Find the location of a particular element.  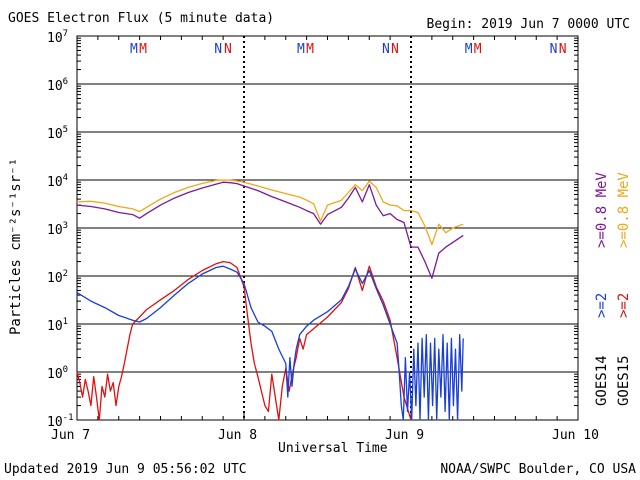

x-tick-label: Jun 9 is located at coordinates (404, 435).